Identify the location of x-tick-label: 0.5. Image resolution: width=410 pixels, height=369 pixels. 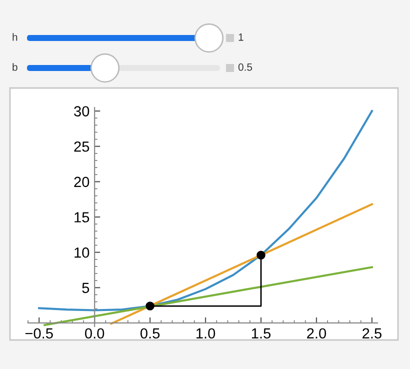
(150, 333).